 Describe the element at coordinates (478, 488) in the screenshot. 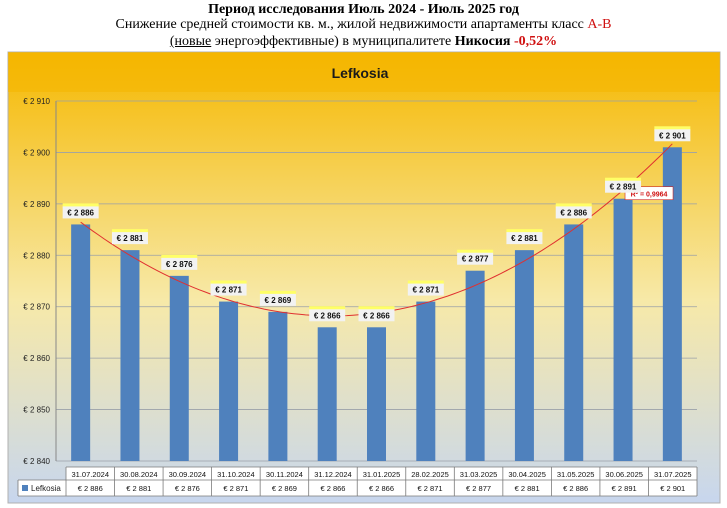

I see `table-value: € 2 877` at that location.